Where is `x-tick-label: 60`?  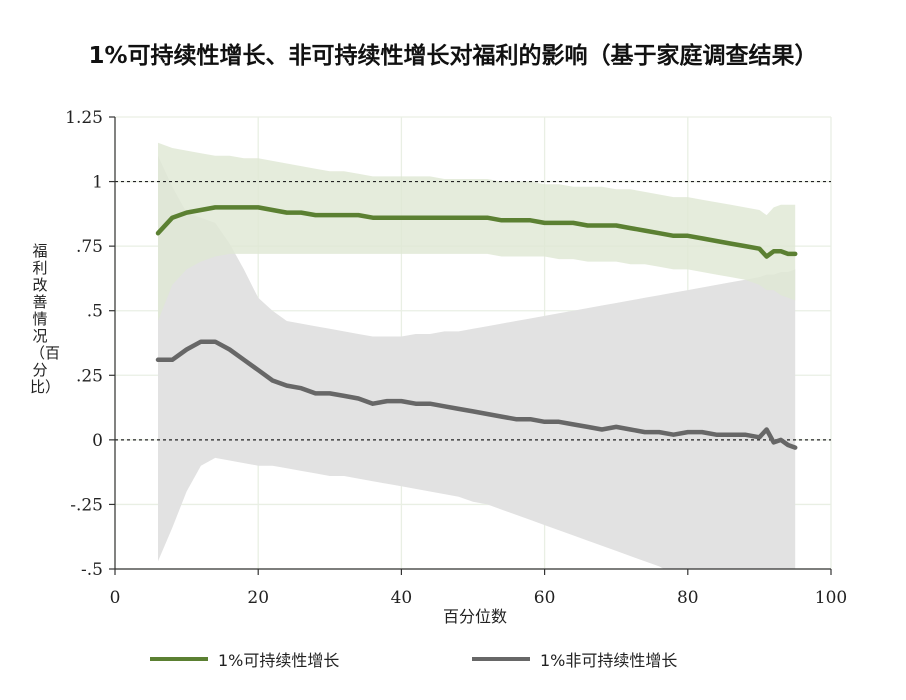
x-tick-label: 60 is located at coordinates (545, 598).